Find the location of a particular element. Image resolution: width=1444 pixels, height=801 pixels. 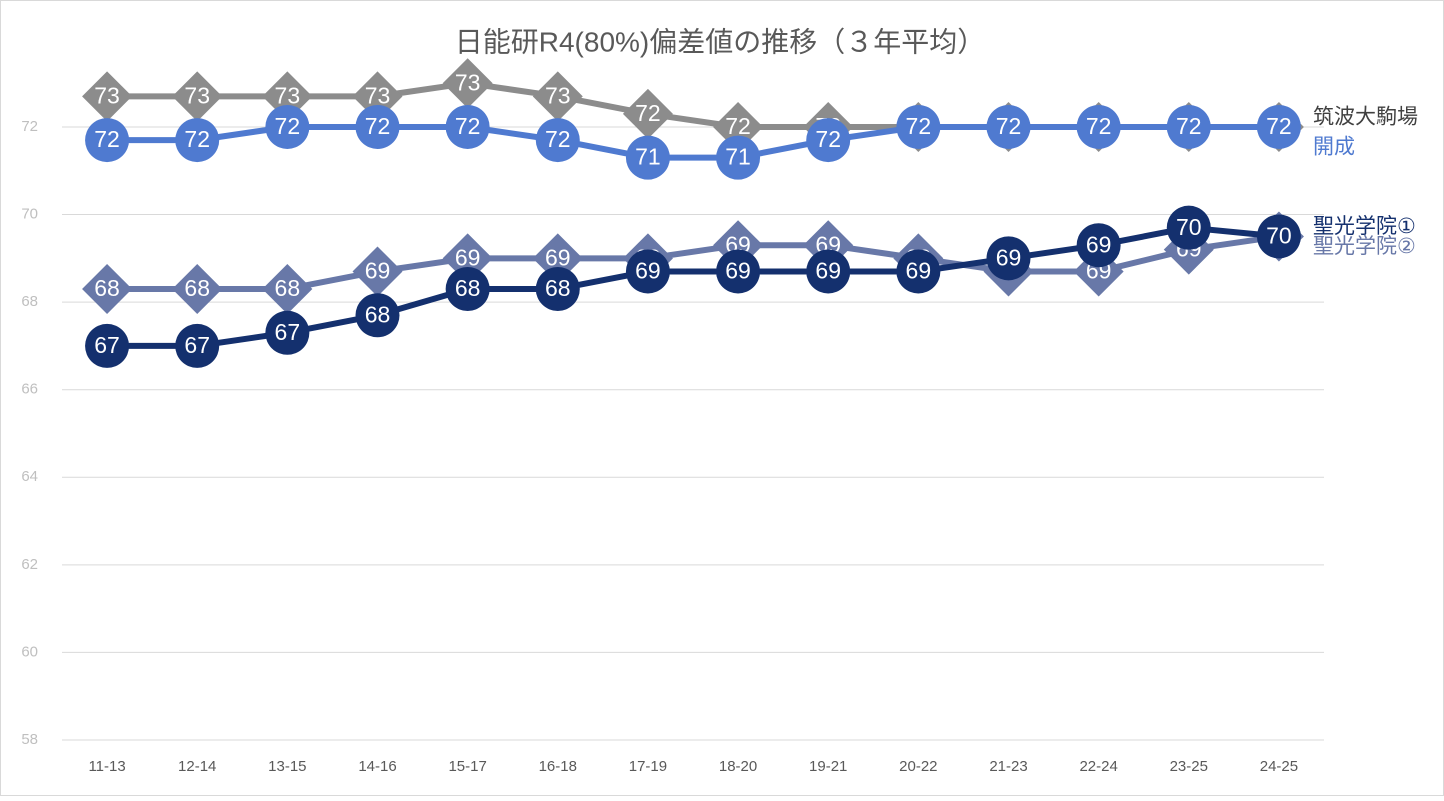

x-tick-label: 24-25 is located at coordinates (1279, 766).